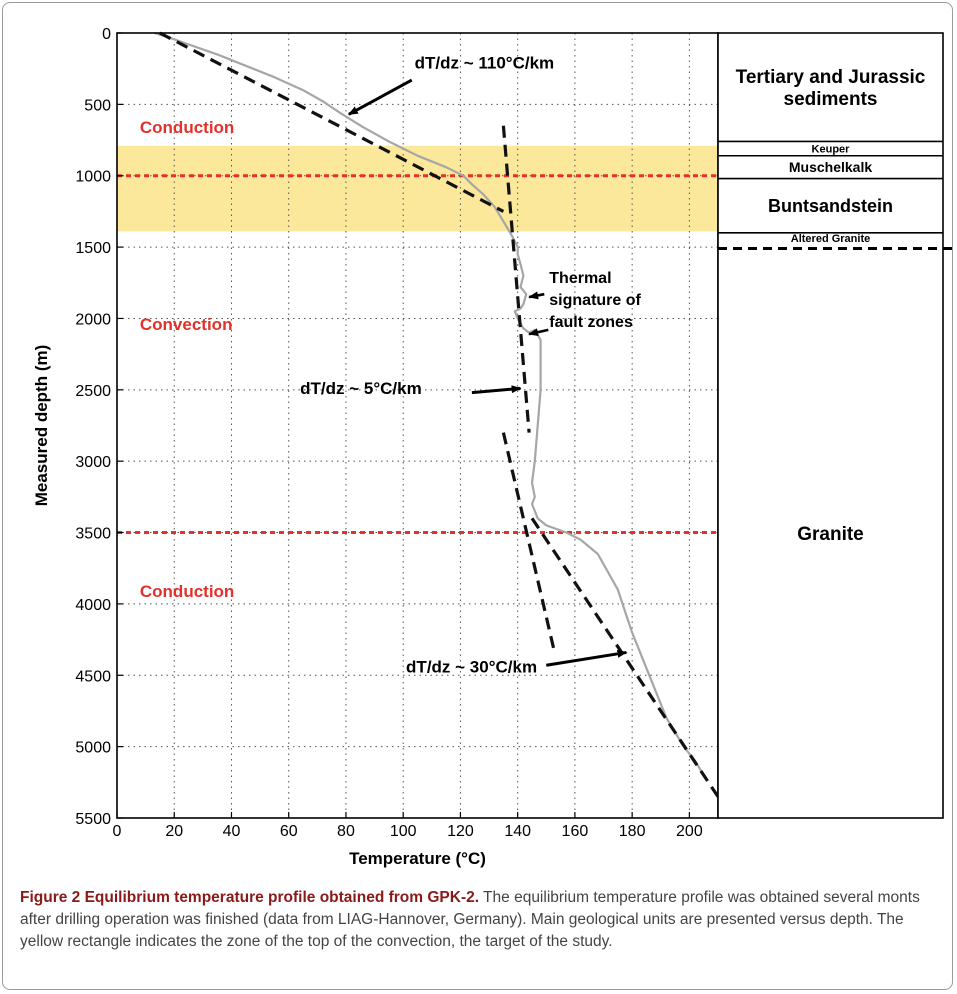 The height and width of the screenshot is (994, 957). Describe the element at coordinates (289, 831) in the screenshot. I see `x-tick-label: 60` at that location.